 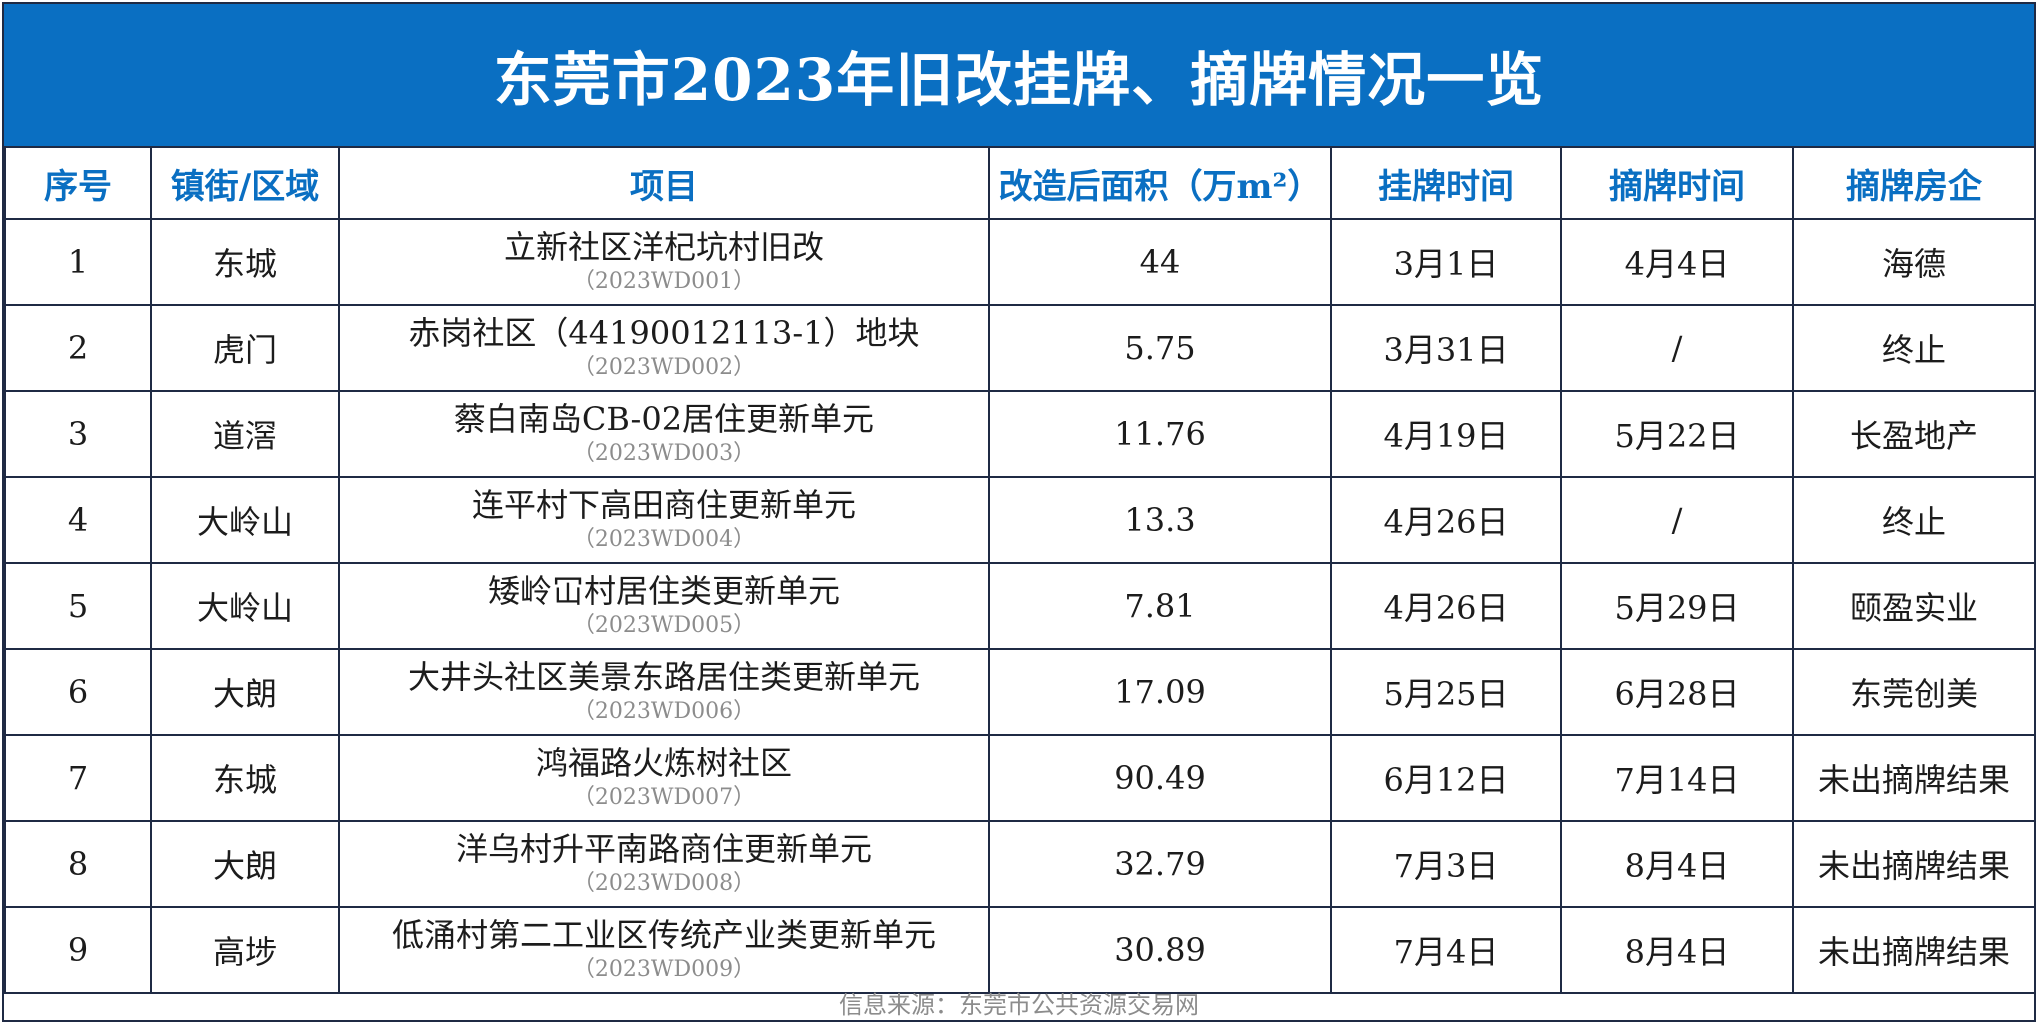 I want to click on header-area: 改造后面积（万m²）, so click(x=1160, y=183).